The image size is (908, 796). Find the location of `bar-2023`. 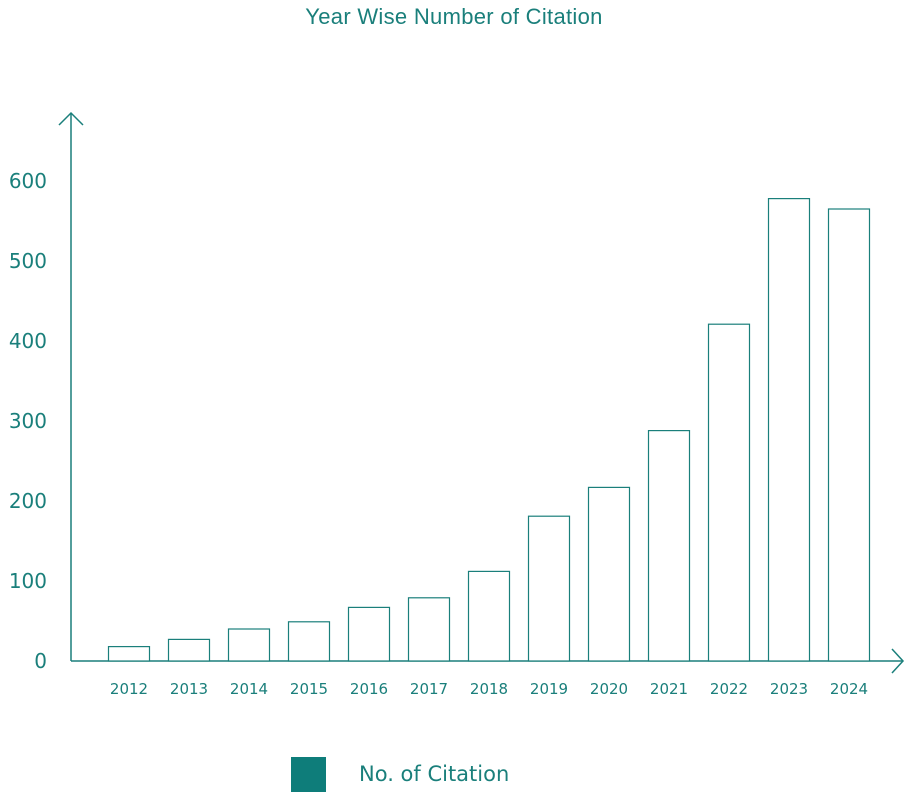

bar-2023 is located at coordinates (789, 430).